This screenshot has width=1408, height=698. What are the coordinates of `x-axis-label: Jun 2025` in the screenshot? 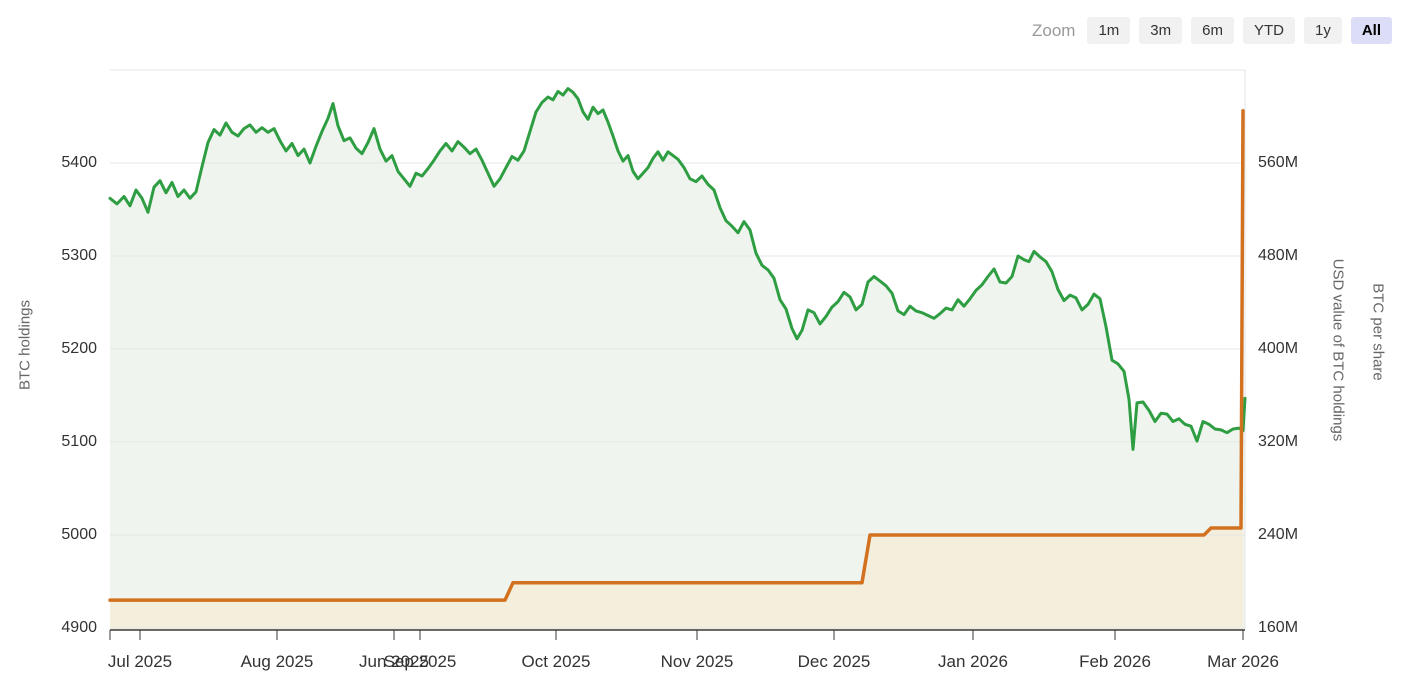 It's located at (394, 661).